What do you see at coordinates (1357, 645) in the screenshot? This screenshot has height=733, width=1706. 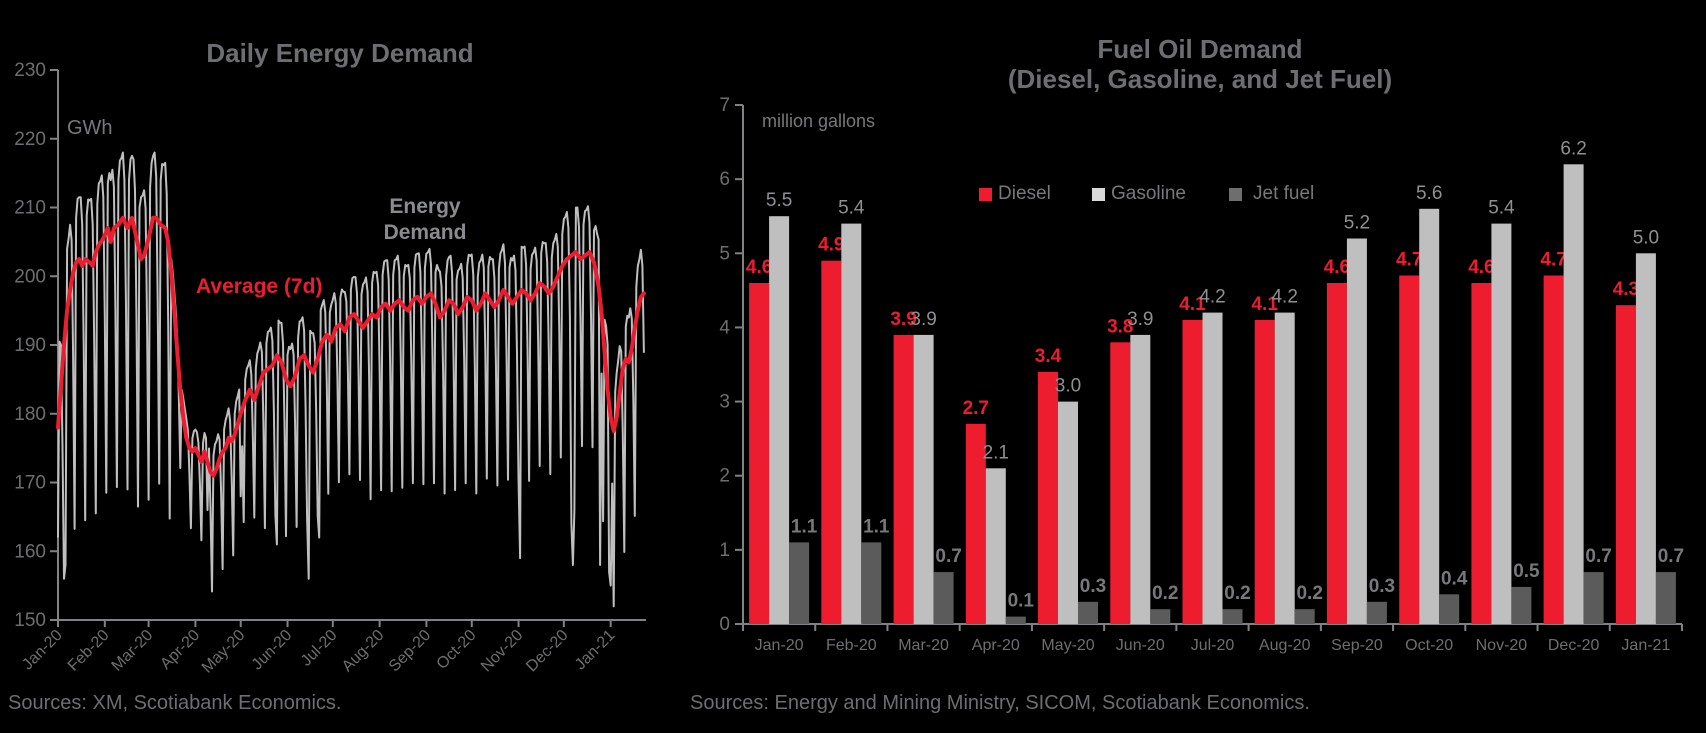 I see `right-x-category-label: Sep-20` at bounding box center [1357, 645].